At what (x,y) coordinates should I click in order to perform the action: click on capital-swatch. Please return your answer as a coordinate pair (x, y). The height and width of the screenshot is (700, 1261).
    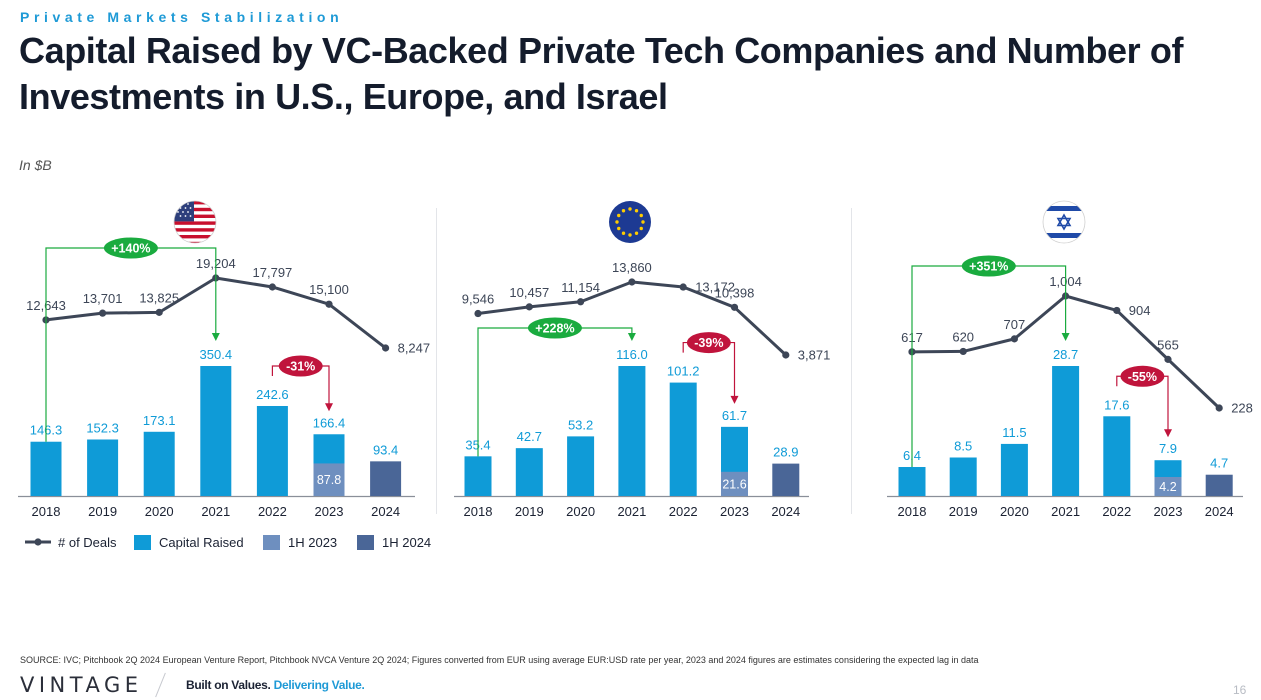
    Looking at the image, I should click on (142, 542).